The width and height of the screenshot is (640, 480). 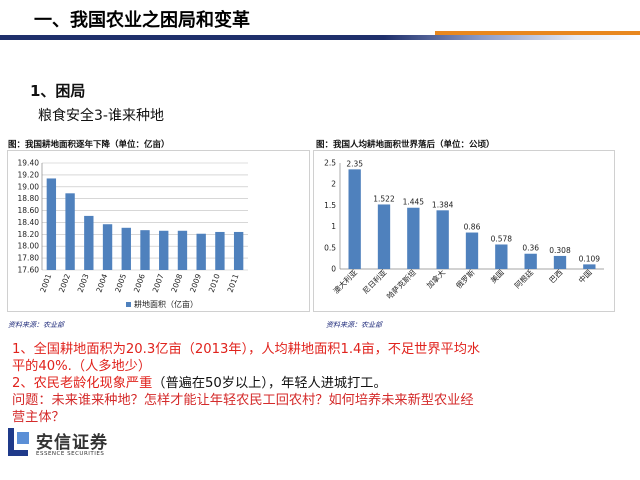 I want to click on y-tick-label: 18.20, so click(x=29, y=234).